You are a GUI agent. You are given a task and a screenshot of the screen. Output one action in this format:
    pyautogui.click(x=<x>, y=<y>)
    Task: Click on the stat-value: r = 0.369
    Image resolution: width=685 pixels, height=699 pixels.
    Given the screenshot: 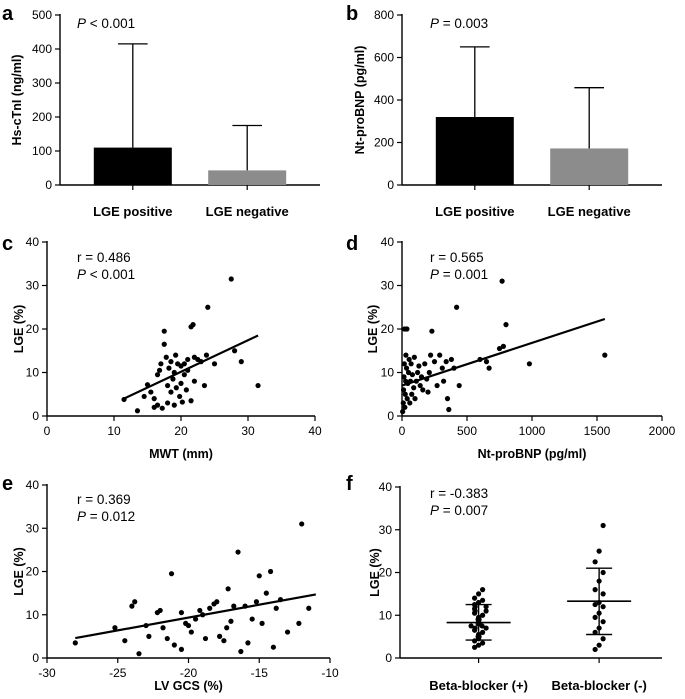 What is the action you would take?
    pyautogui.click(x=104, y=499)
    